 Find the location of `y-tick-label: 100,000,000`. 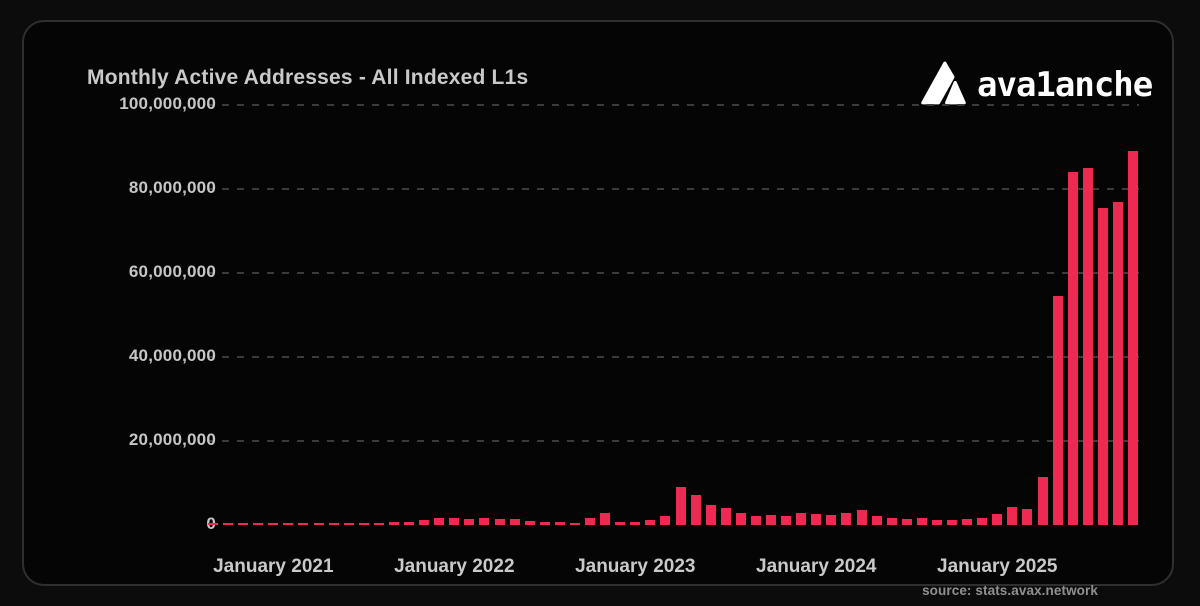

y-tick-label: 100,000,000 is located at coordinates (167, 103).